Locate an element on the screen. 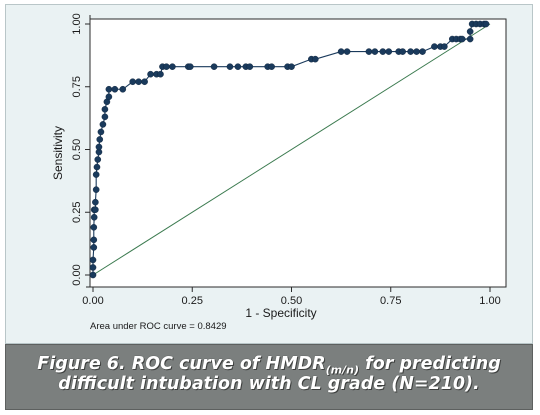 This screenshot has width=540, height=415. x-tick-label-4: 1.00 is located at coordinates (489, 301).